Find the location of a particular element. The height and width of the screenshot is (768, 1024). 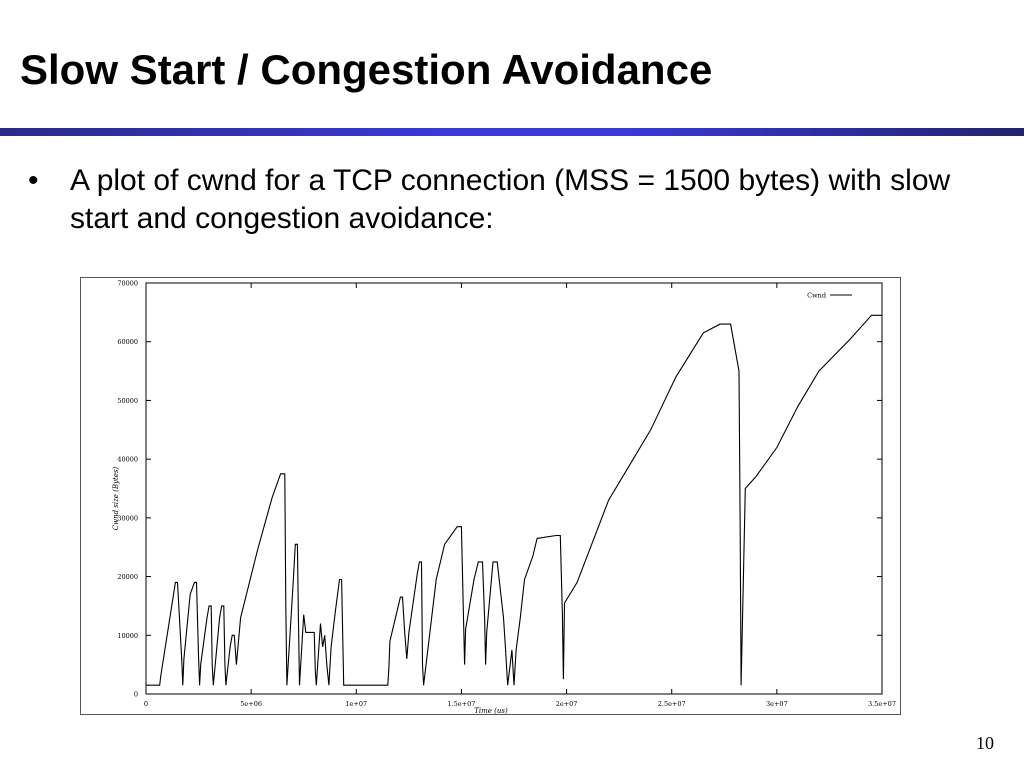

y-tick-label: 40000 is located at coordinates (127, 460).